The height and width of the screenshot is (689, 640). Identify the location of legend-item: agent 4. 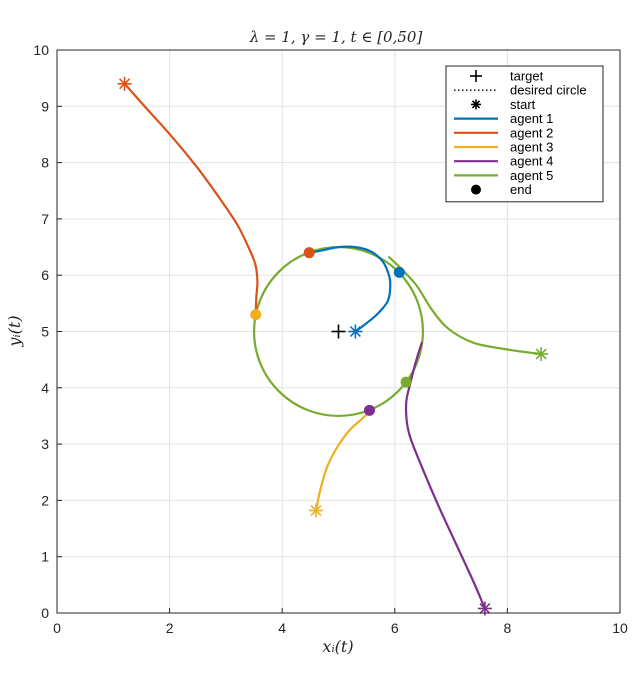
(503, 161).